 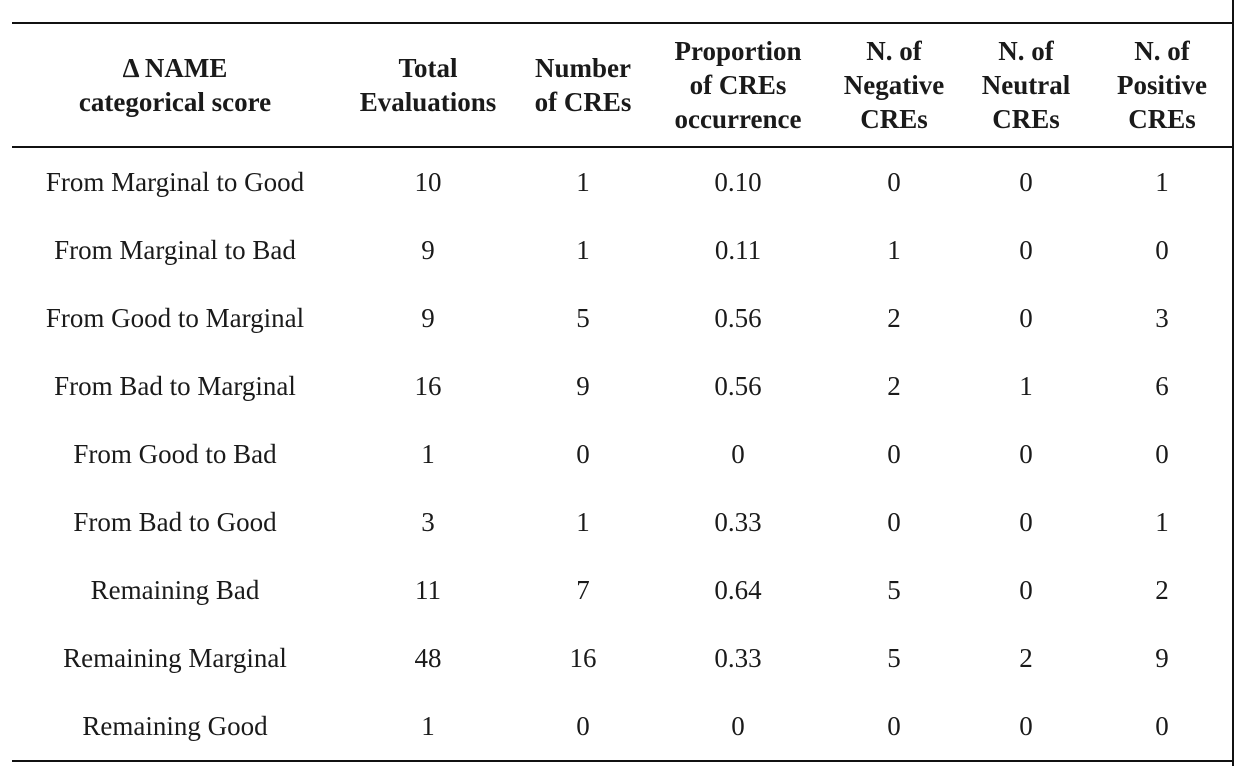 What do you see at coordinates (175, 181) in the screenshot?
I see `cell-category: From Marginal to Good` at bounding box center [175, 181].